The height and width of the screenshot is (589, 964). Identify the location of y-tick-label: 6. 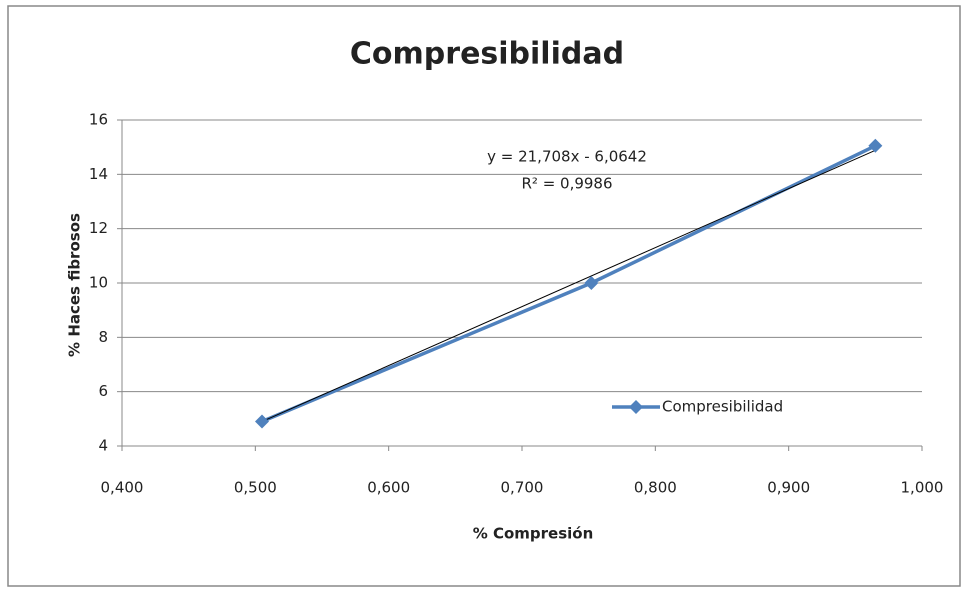
(103, 391).